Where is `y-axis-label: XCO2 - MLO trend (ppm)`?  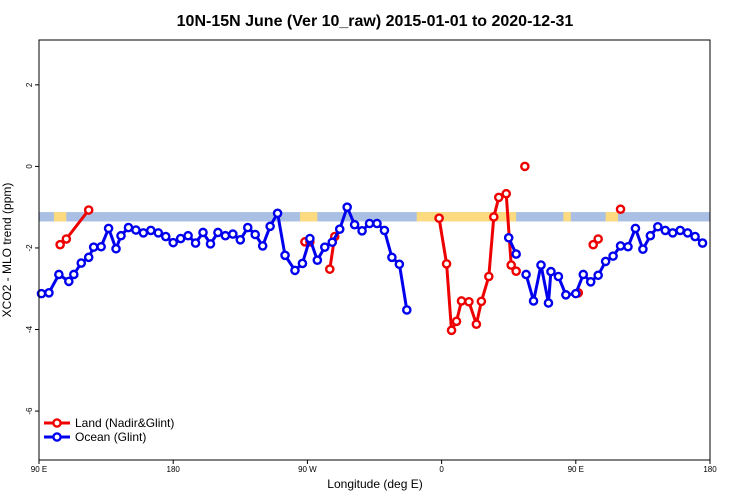
y-axis-label: XCO2 - MLO trend (ppm) is located at coordinates (7, 250).